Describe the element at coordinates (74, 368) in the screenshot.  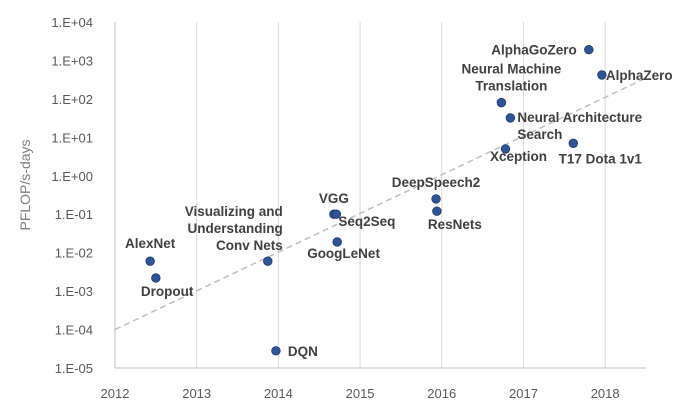
I see `y-tick-label: 1.E-05` at that location.